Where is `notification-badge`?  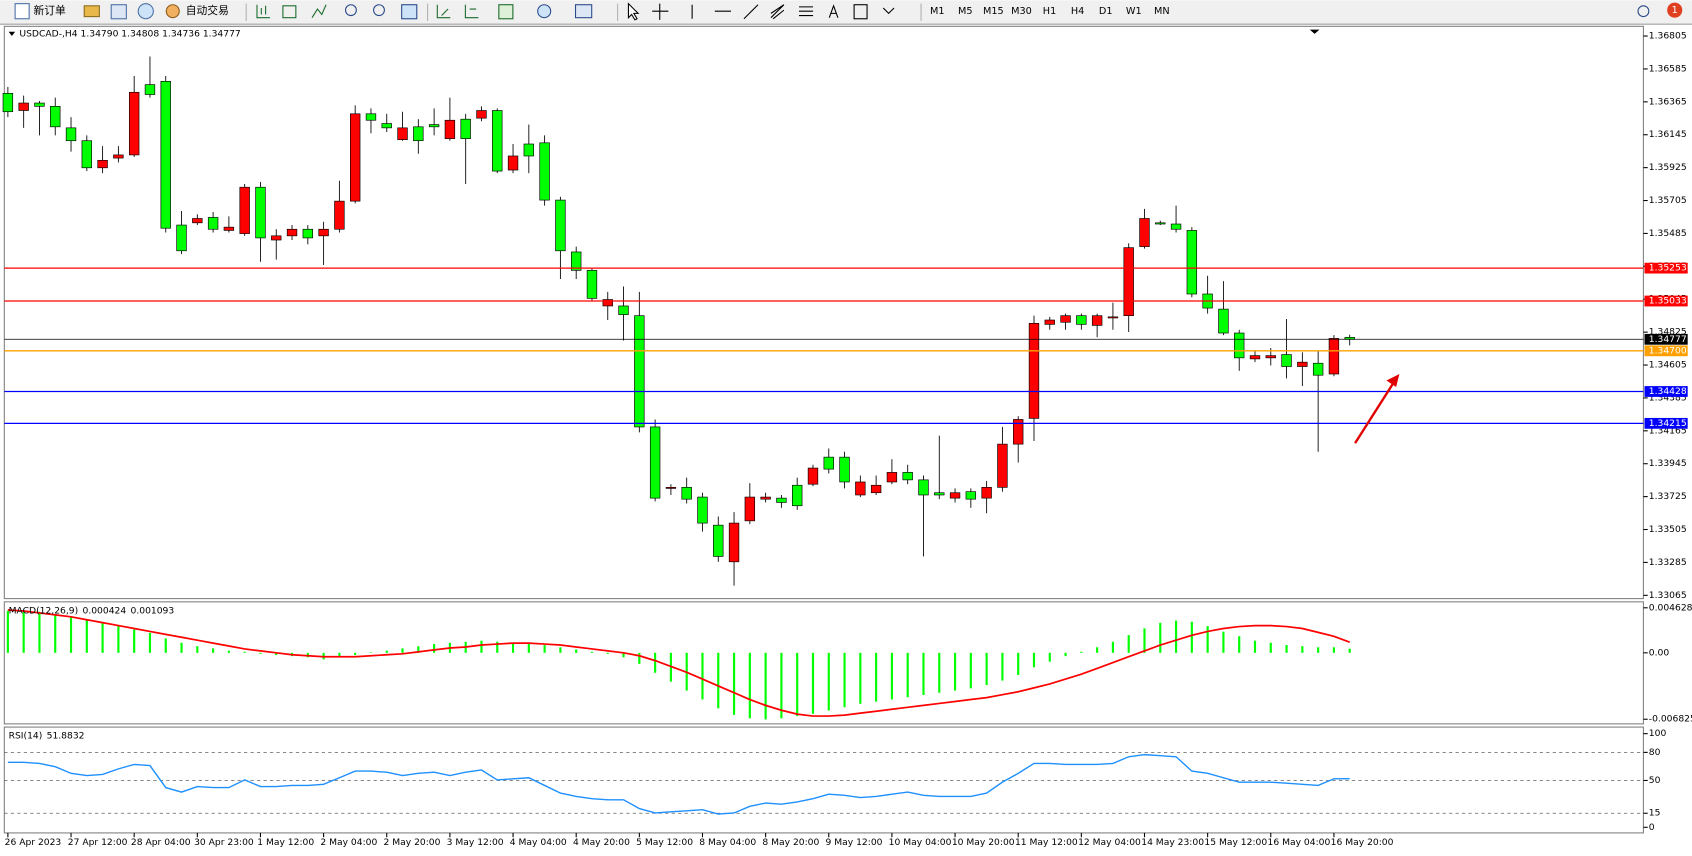 notification-badge is located at coordinates (1675, 10).